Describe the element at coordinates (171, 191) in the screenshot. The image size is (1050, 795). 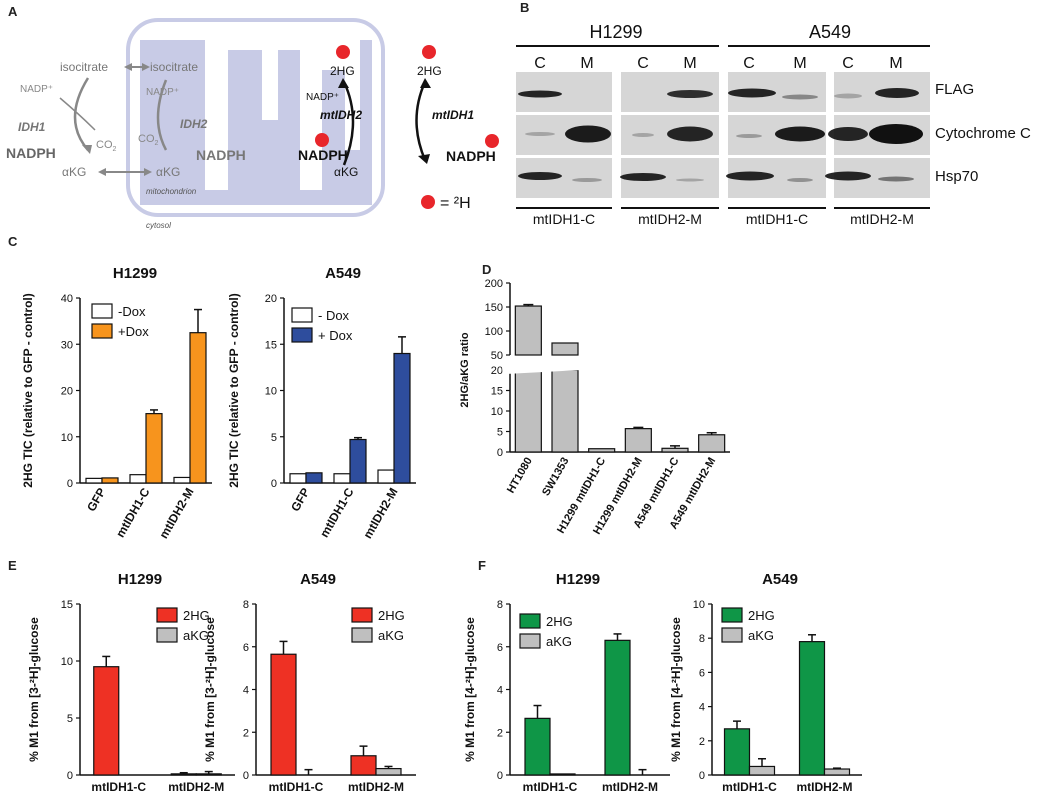
I see `mitochondrion-label: mitochondrion` at that location.